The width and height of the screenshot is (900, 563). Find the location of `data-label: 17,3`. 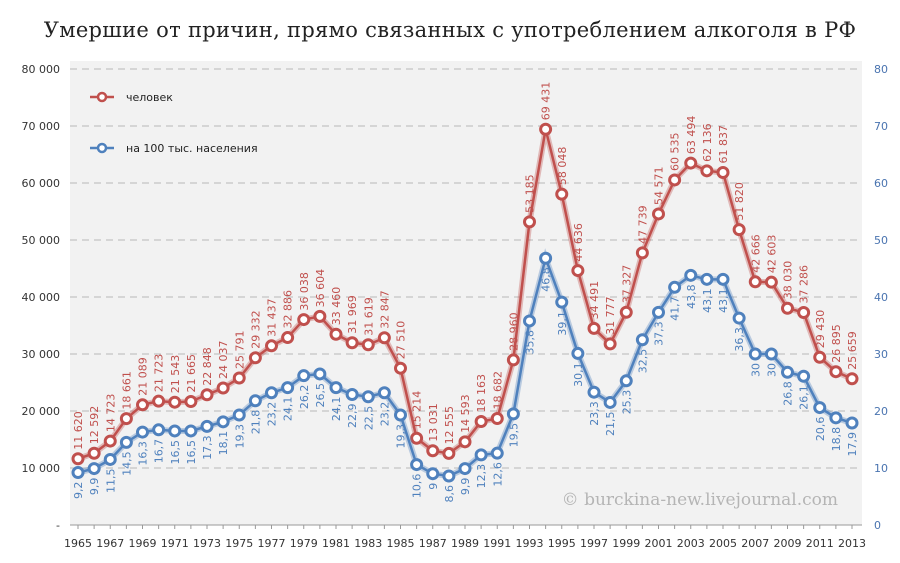

data-label: 17,3 is located at coordinates (207, 447).